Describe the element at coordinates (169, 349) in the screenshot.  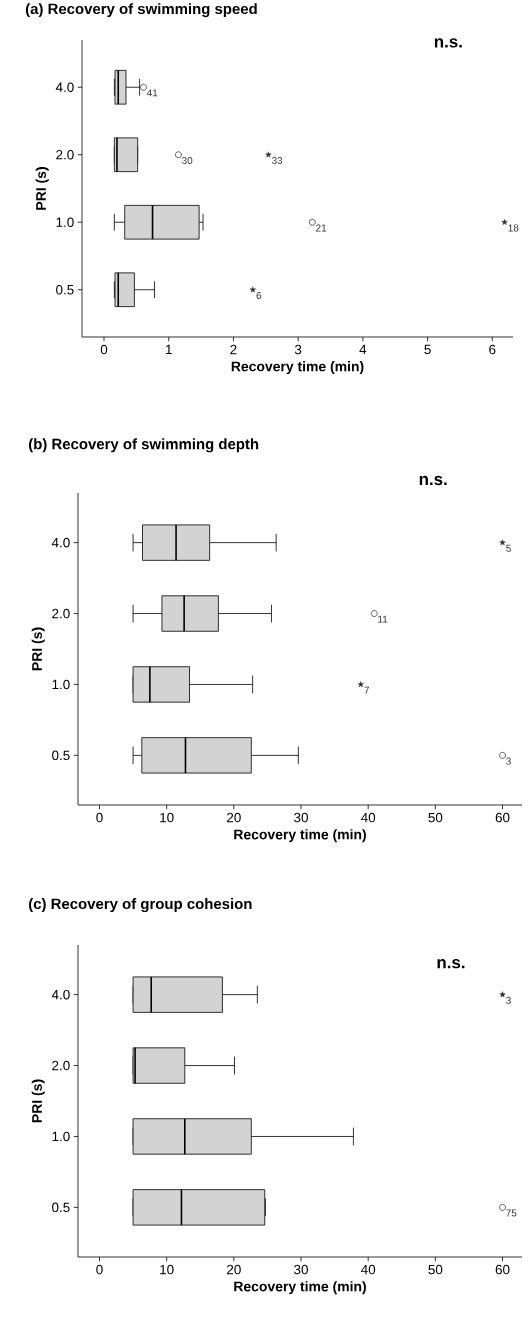
I see `x-tick-label: 1` at that location.